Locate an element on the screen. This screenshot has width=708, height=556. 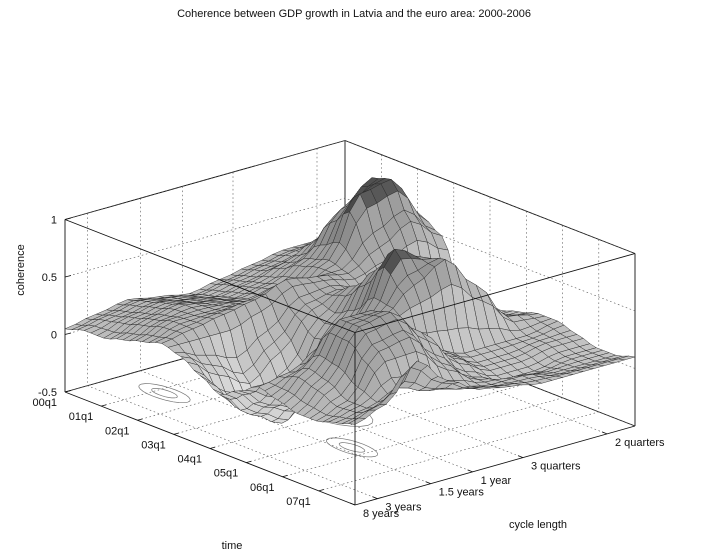
cycle-tick-label: 1.5 years is located at coordinates (462, 493).